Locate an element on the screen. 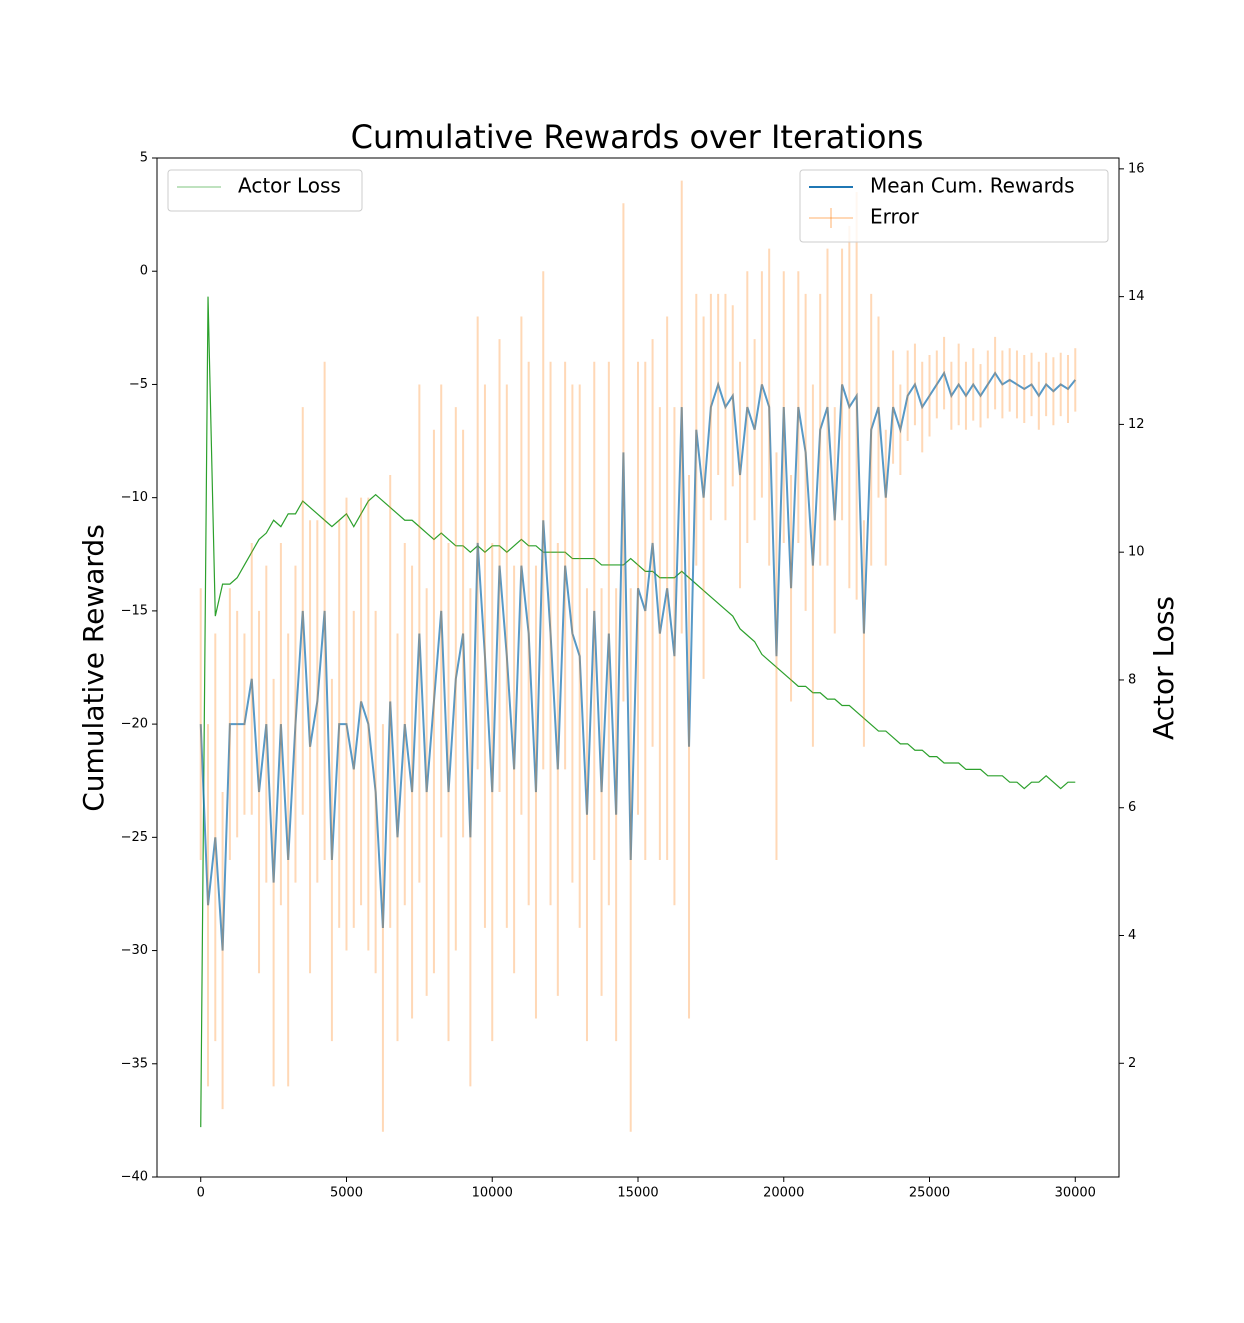 The height and width of the screenshot is (1323, 1244). legend-label: Mean Cum. Rewards is located at coordinates (972, 186).